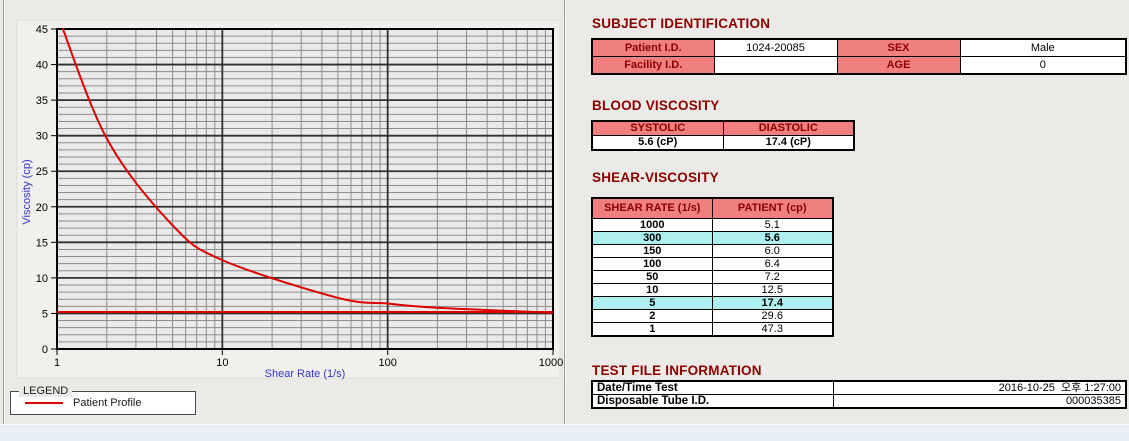 This screenshot has width=1129, height=441. I want to click on disposable-tube-id-label: Disposable Tube I.D., so click(712, 401).